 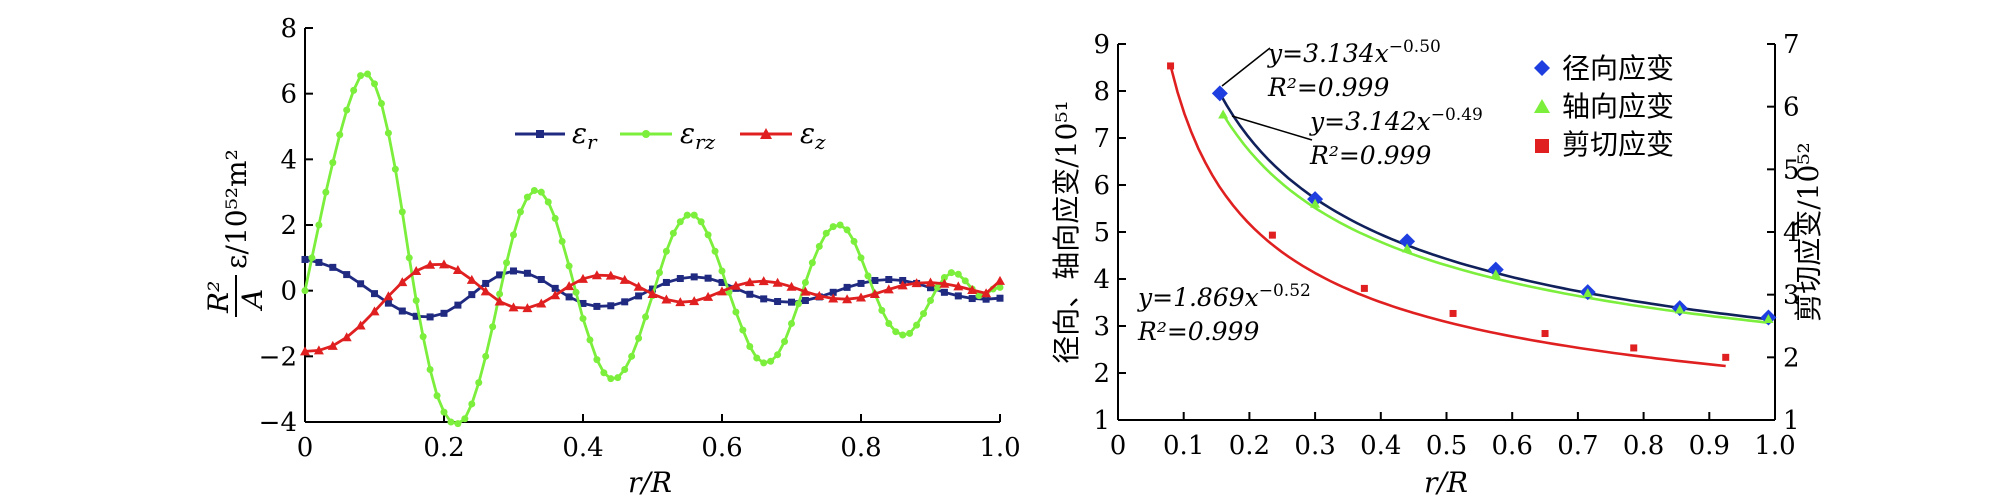 I want to click on left-y-tick-label: 6, so click(x=1101, y=186).